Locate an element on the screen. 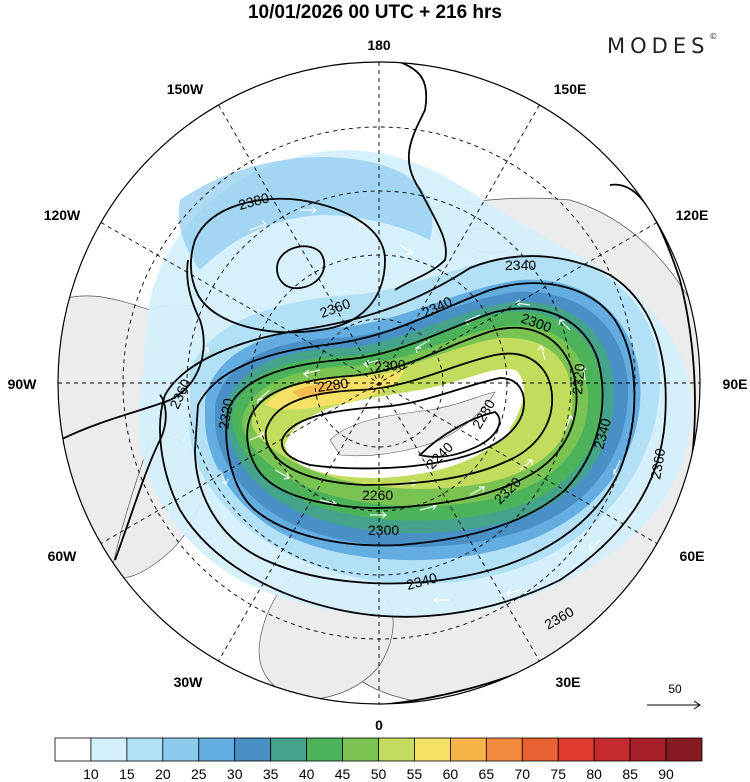 The image size is (750, 782). lon-label-60e: 60E is located at coordinates (692, 556).